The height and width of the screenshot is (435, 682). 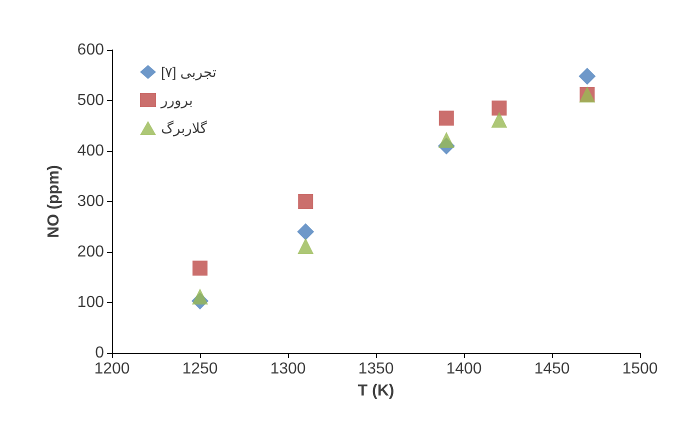 What do you see at coordinates (464, 369) in the screenshot?
I see `x-tick-label: 1400` at bounding box center [464, 369].